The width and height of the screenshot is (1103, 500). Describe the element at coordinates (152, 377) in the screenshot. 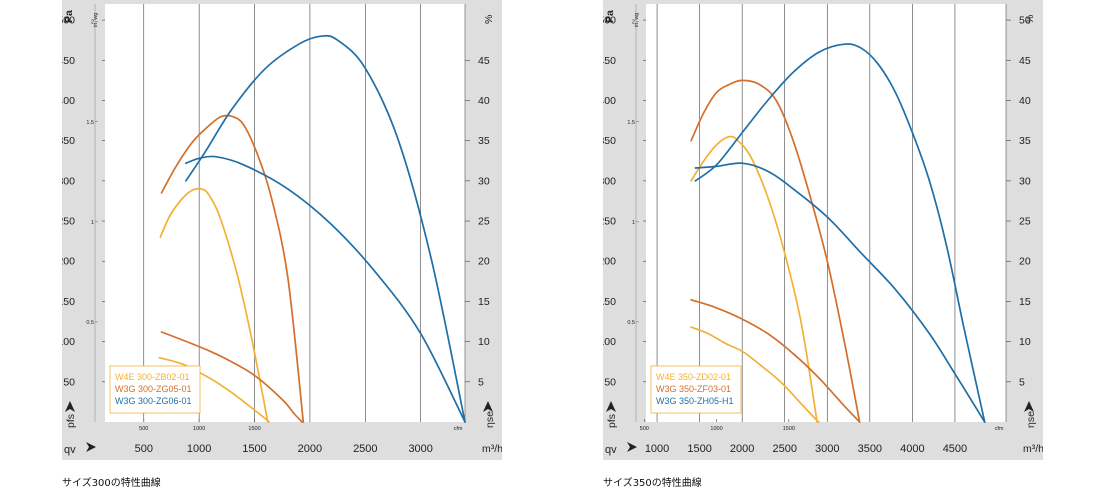

I see `legend-entry: W4E 300-ZB02-01` at that location.